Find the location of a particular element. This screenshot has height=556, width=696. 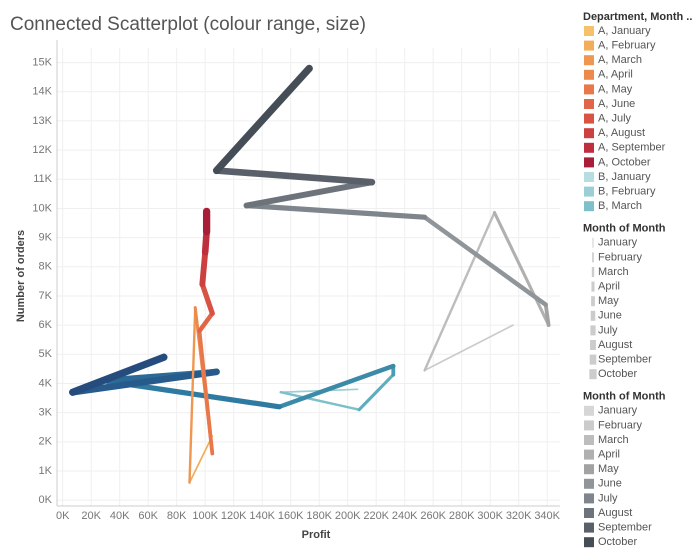

legend-label: A, January is located at coordinates (624, 31).